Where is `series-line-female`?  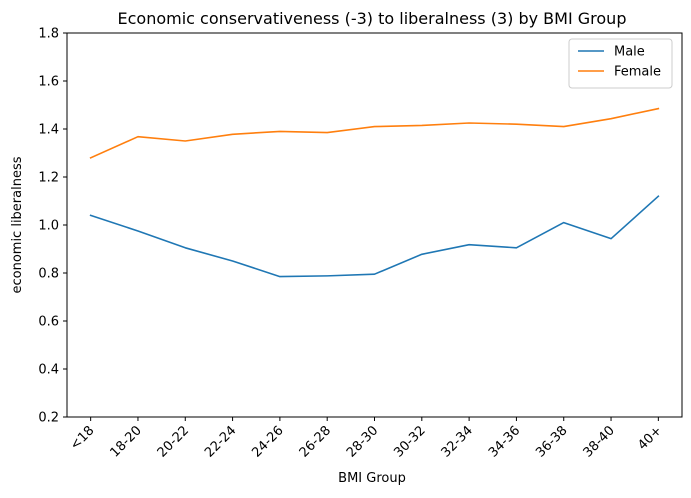 series-line-female is located at coordinates (374, 133).